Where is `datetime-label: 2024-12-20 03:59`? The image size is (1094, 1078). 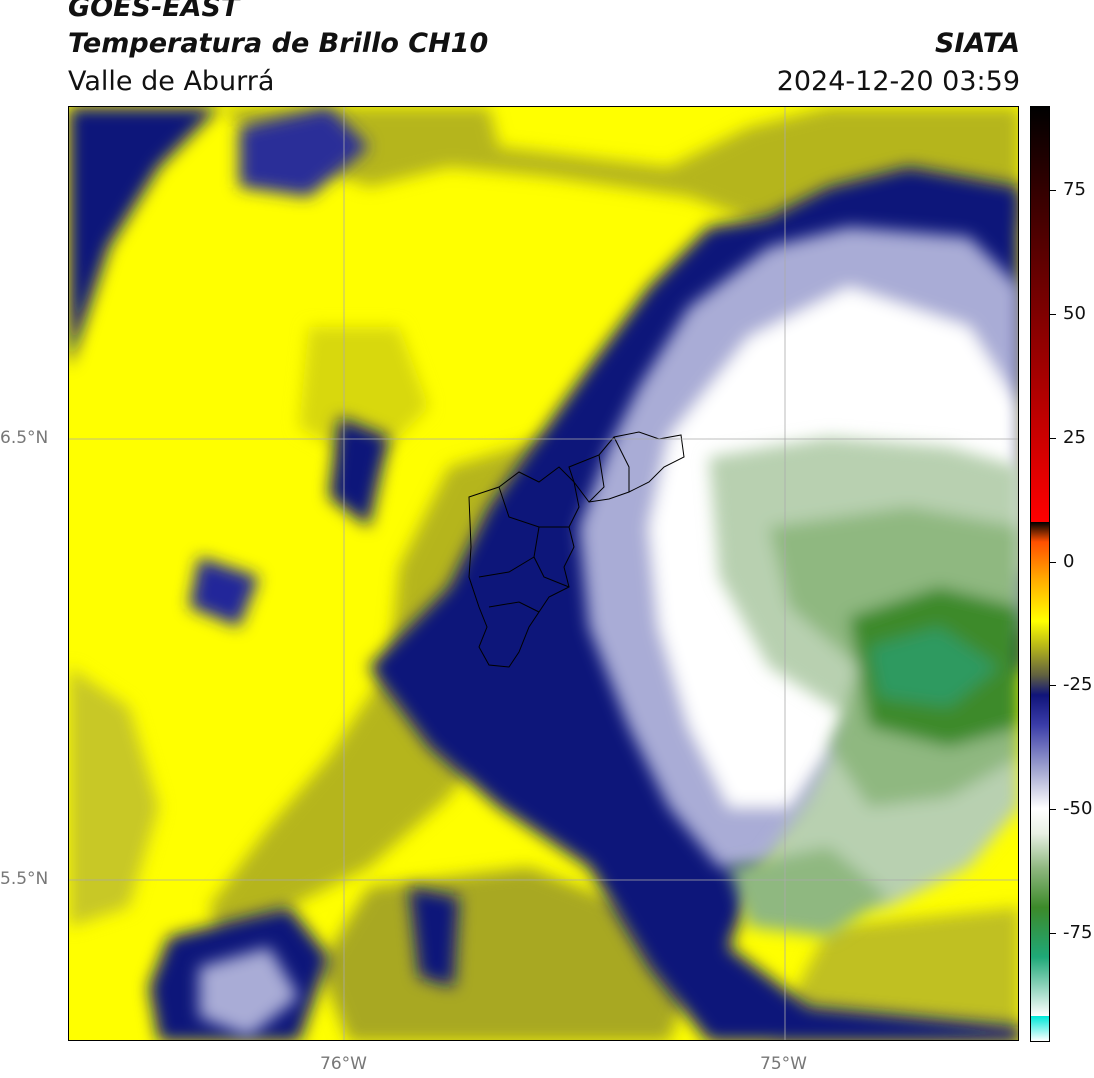 datetime-label: 2024-12-20 03:59 is located at coordinates (898, 81).